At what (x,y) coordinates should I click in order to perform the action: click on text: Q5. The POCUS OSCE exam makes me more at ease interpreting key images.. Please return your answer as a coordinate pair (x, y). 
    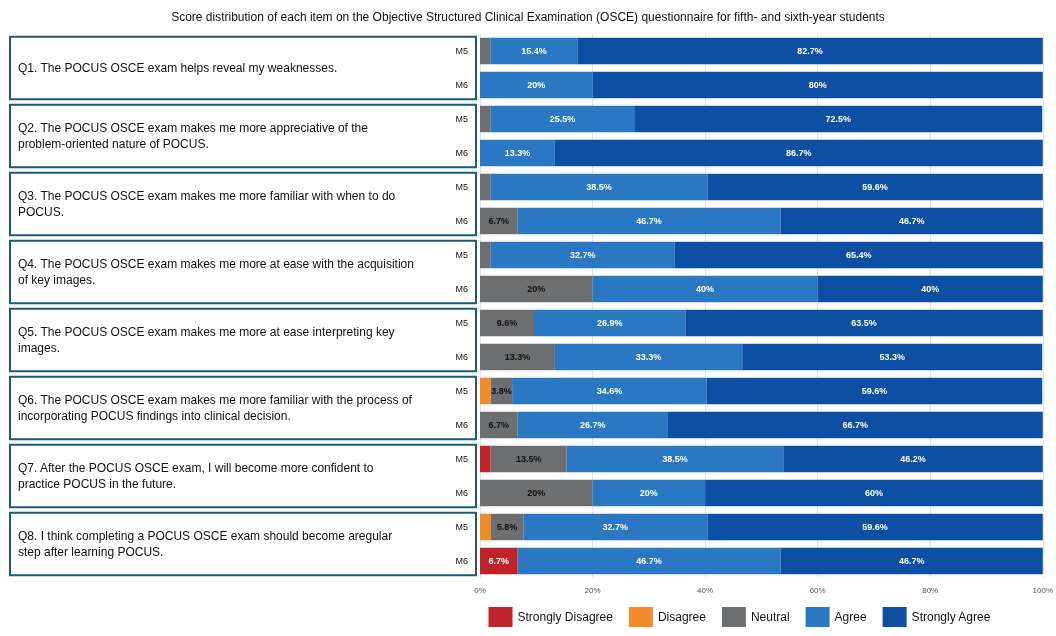
    Looking at the image, I should click on (208, 340).